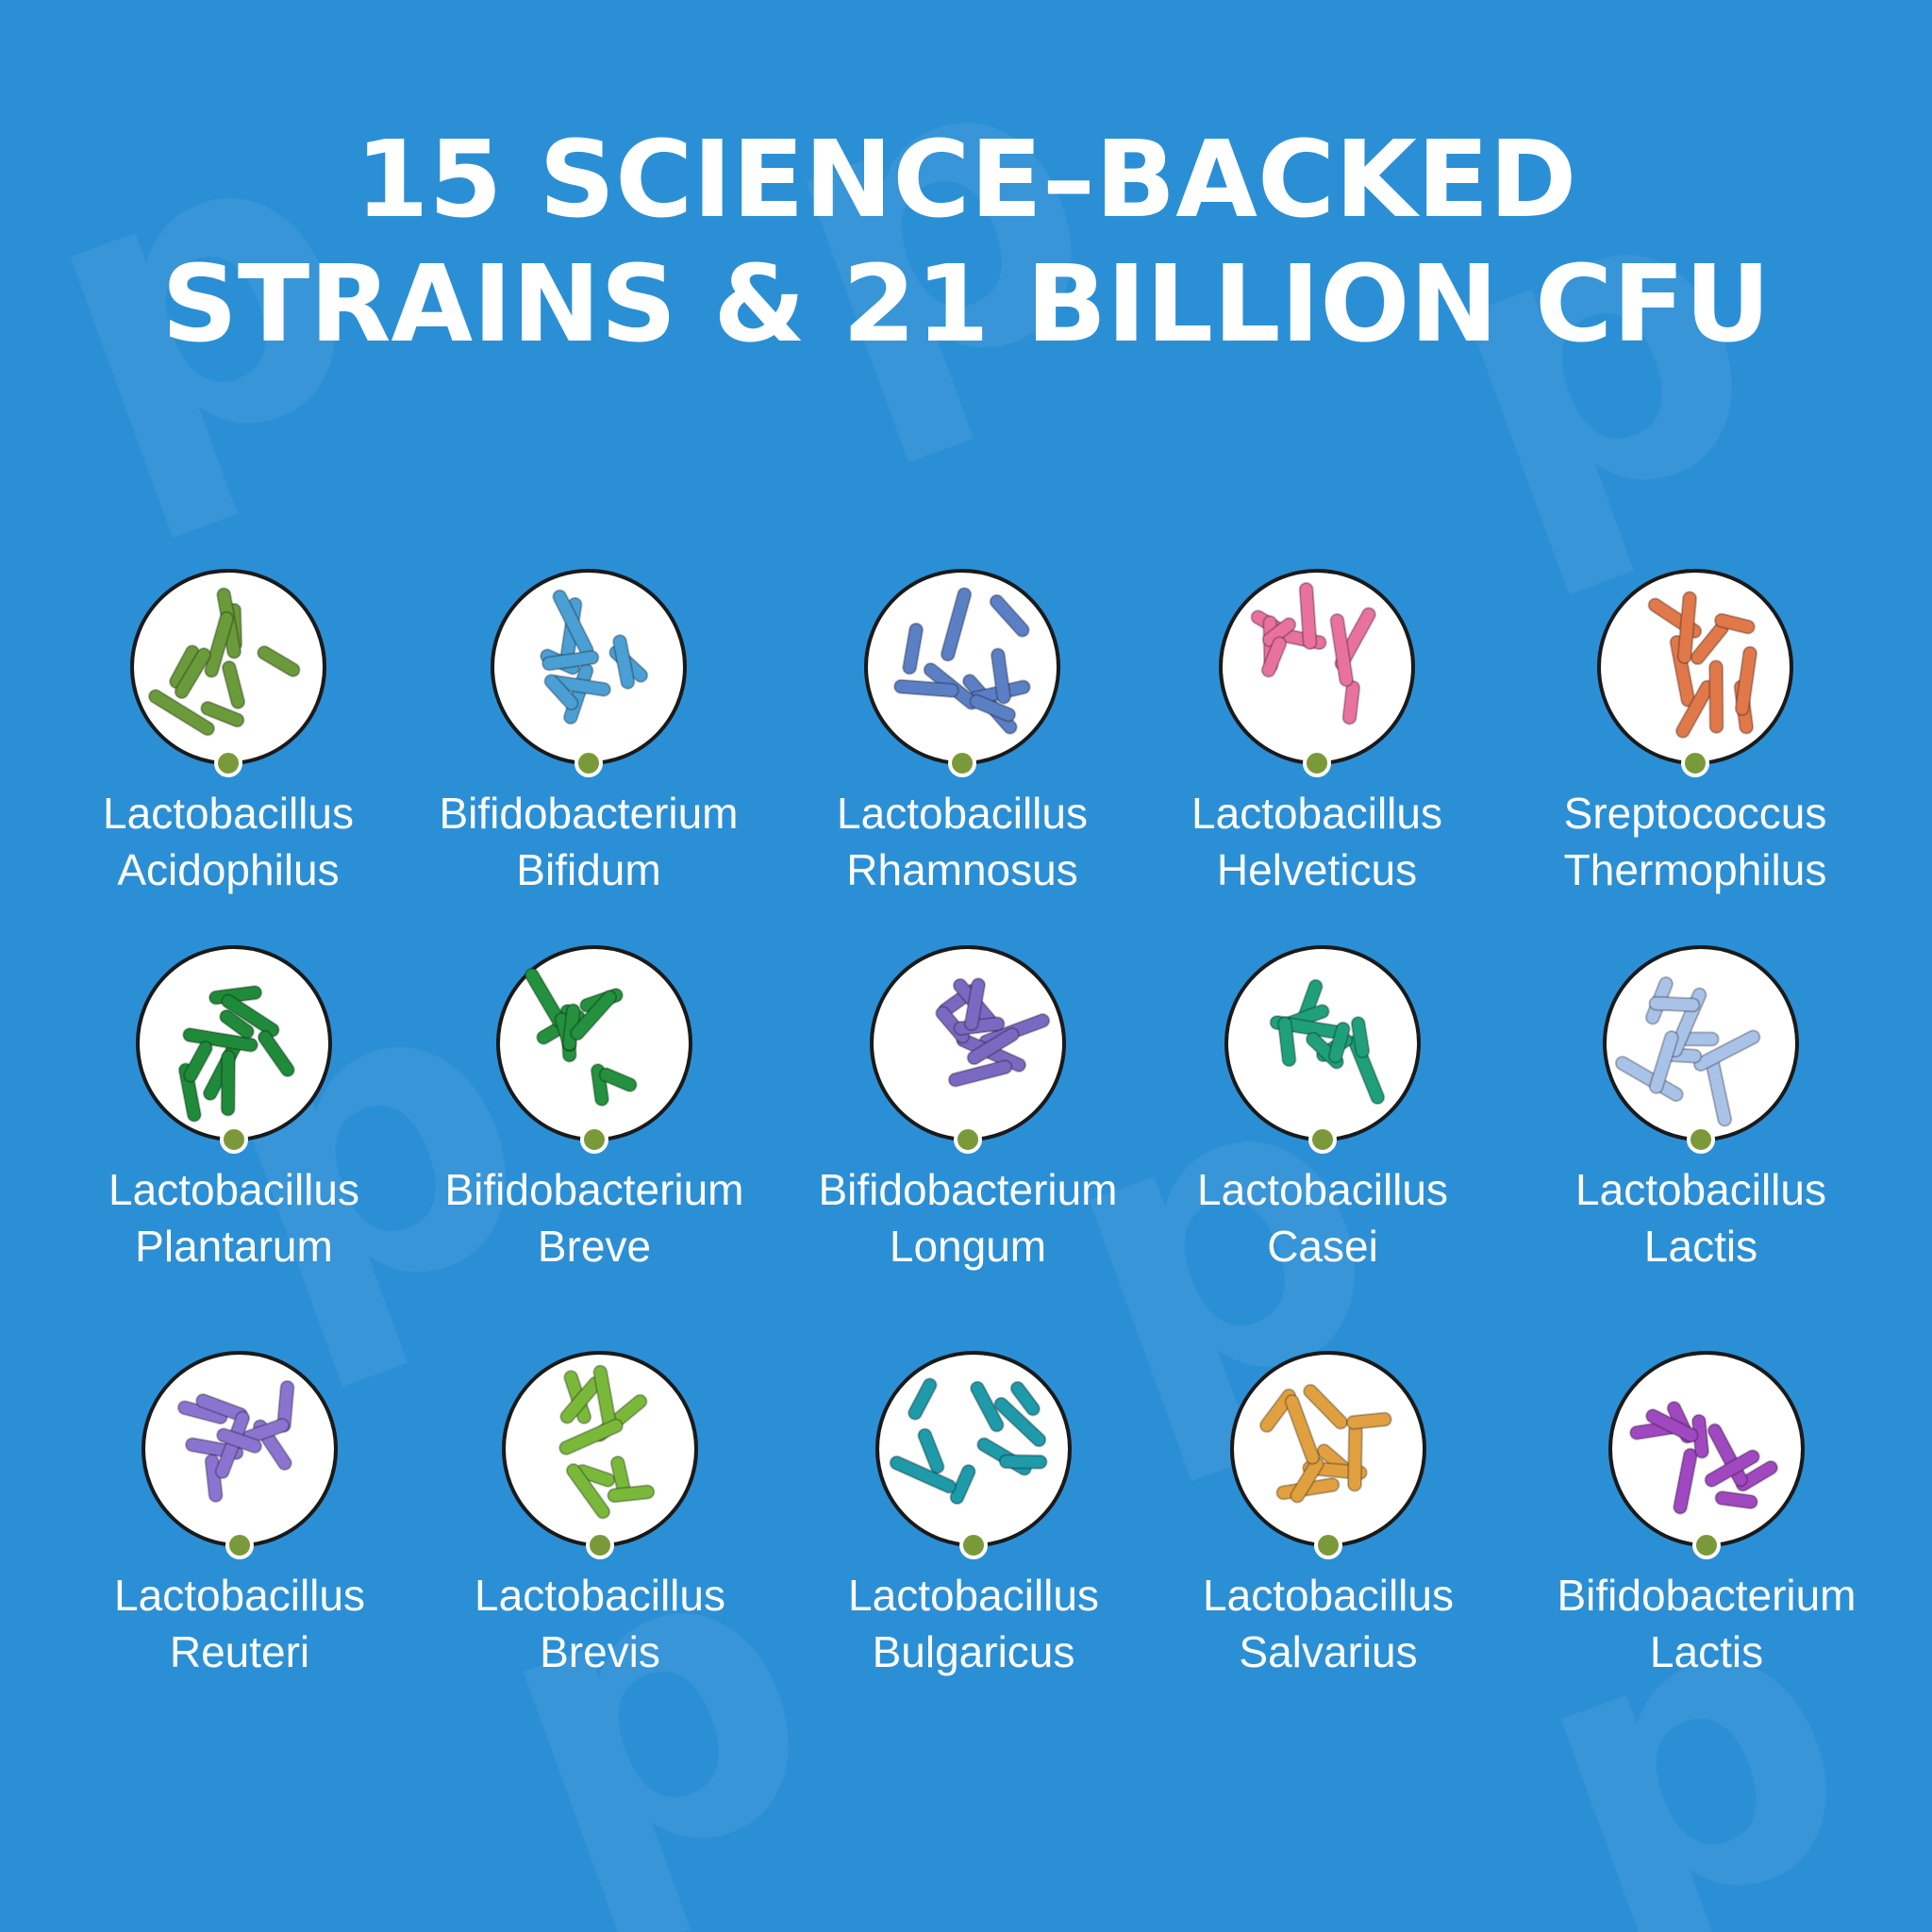 The image size is (1932, 1932). I want to click on strain: Lactobacillus Rhamnosus, so click(963, 731).